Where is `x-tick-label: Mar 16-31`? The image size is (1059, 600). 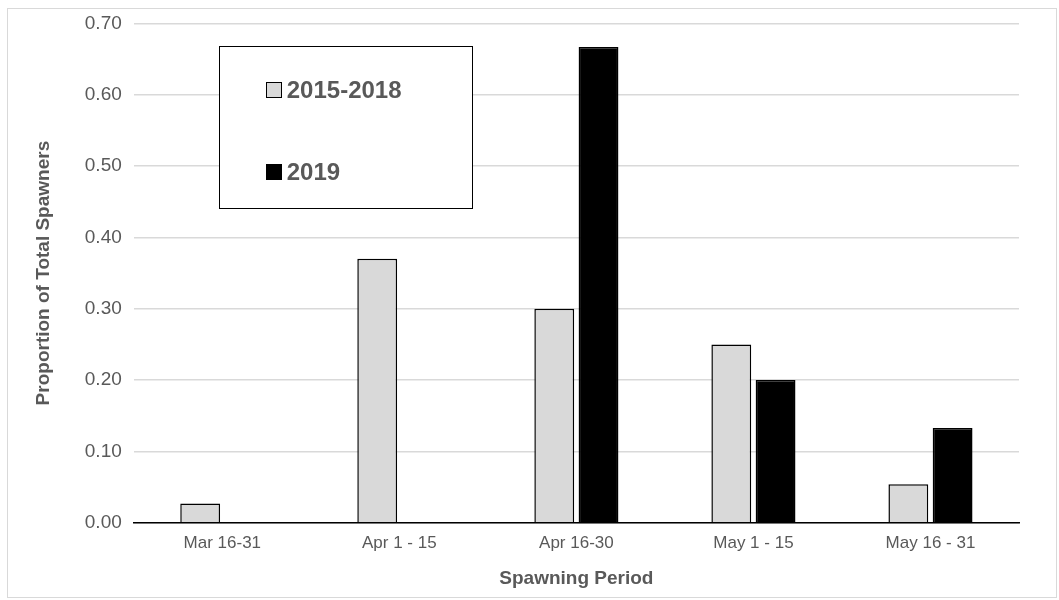 x-tick-label: Mar 16-31 is located at coordinates (222, 542).